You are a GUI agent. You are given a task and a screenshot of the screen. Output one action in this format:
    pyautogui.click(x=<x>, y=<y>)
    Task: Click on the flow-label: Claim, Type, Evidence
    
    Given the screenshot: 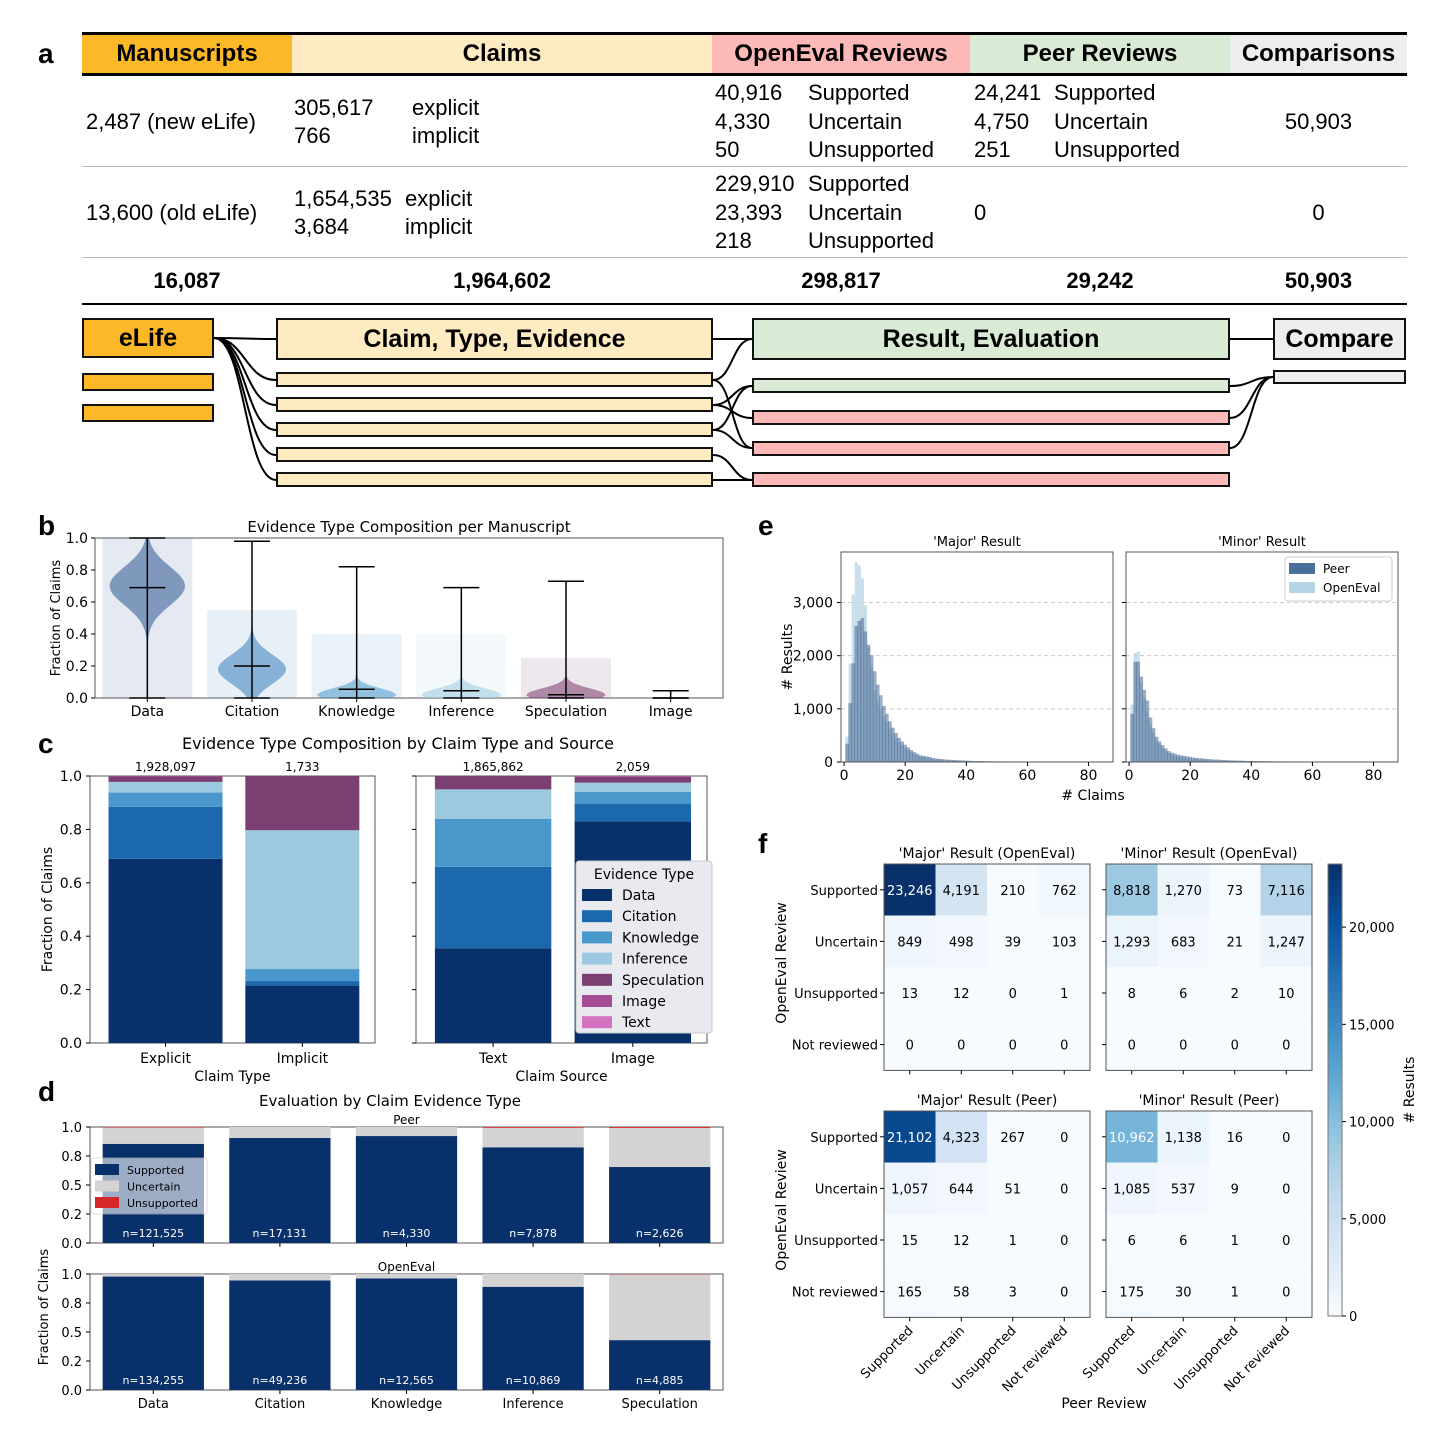 What is the action you would take?
    pyautogui.click(x=494, y=338)
    